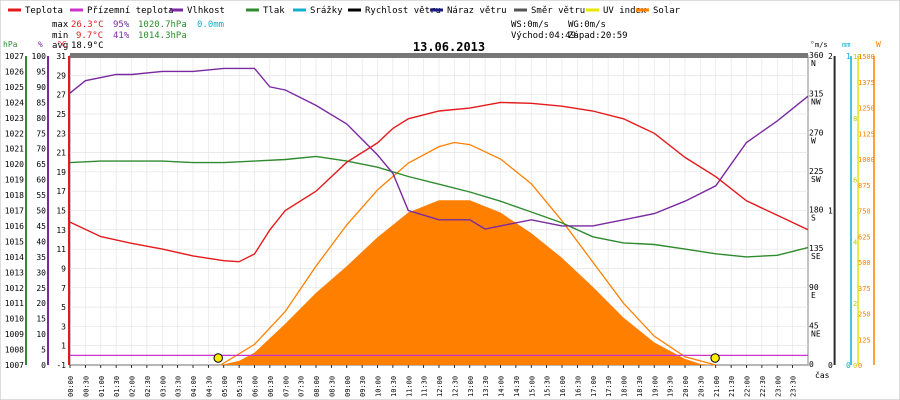 The image size is (900, 400). Describe the element at coordinates (866, 134) in the screenshot. I see `solar-tick: 1125` at that location.